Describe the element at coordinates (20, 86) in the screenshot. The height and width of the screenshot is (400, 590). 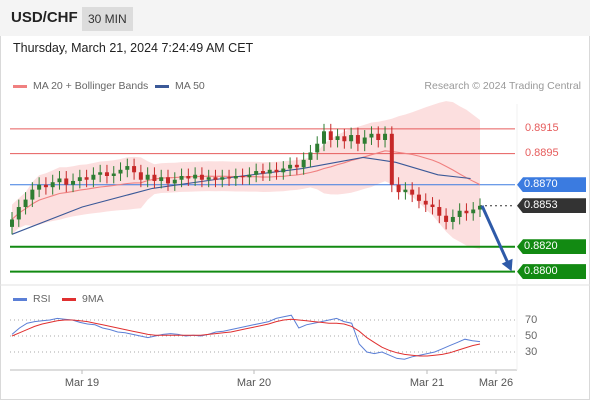
I see `ma20-legend-swatch` at that location.